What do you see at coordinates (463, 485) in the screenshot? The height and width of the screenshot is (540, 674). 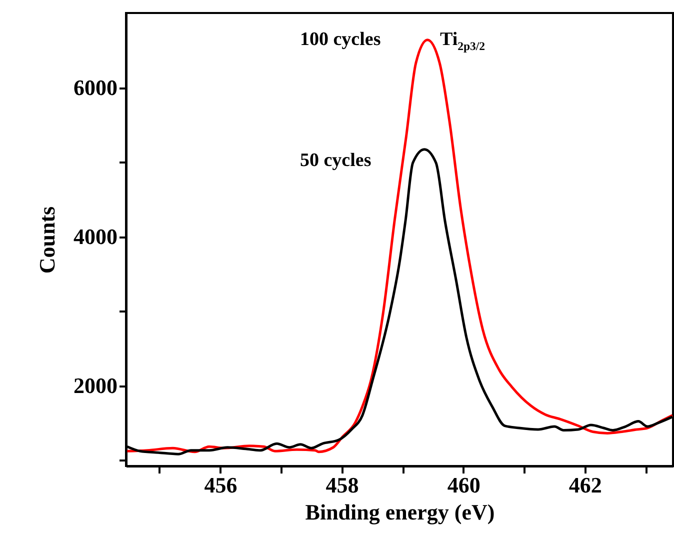 I see `x-tick-label: 460` at bounding box center [463, 485].